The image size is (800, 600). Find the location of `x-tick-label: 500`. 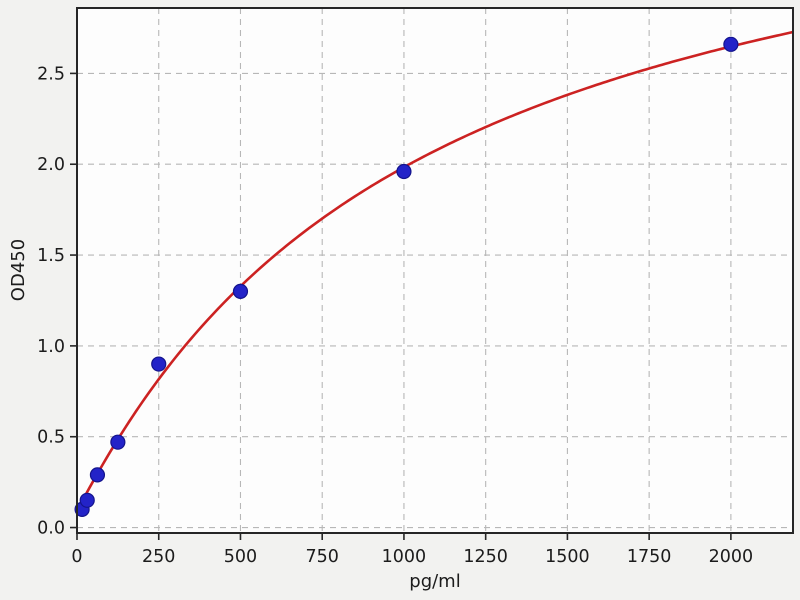

x-tick-label: 500 is located at coordinates (240, 557).